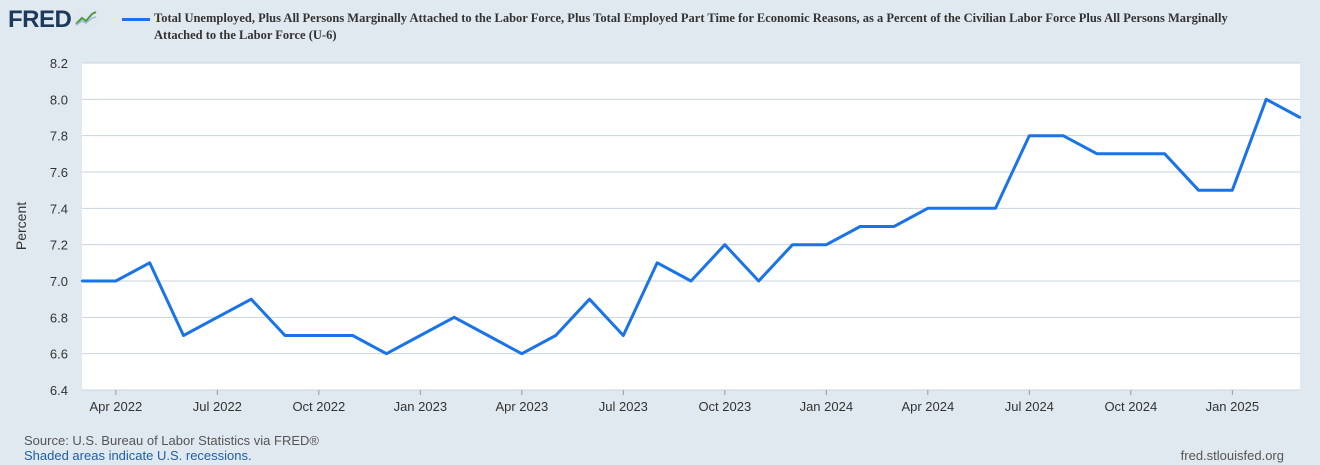 Image resolution: width=1320 pixels, height=465 pixels. What do you see at coordinates (115, 406) in the screenshot?
I see `x-tick-label: Apr 2022` at bounding box center [115, 406].